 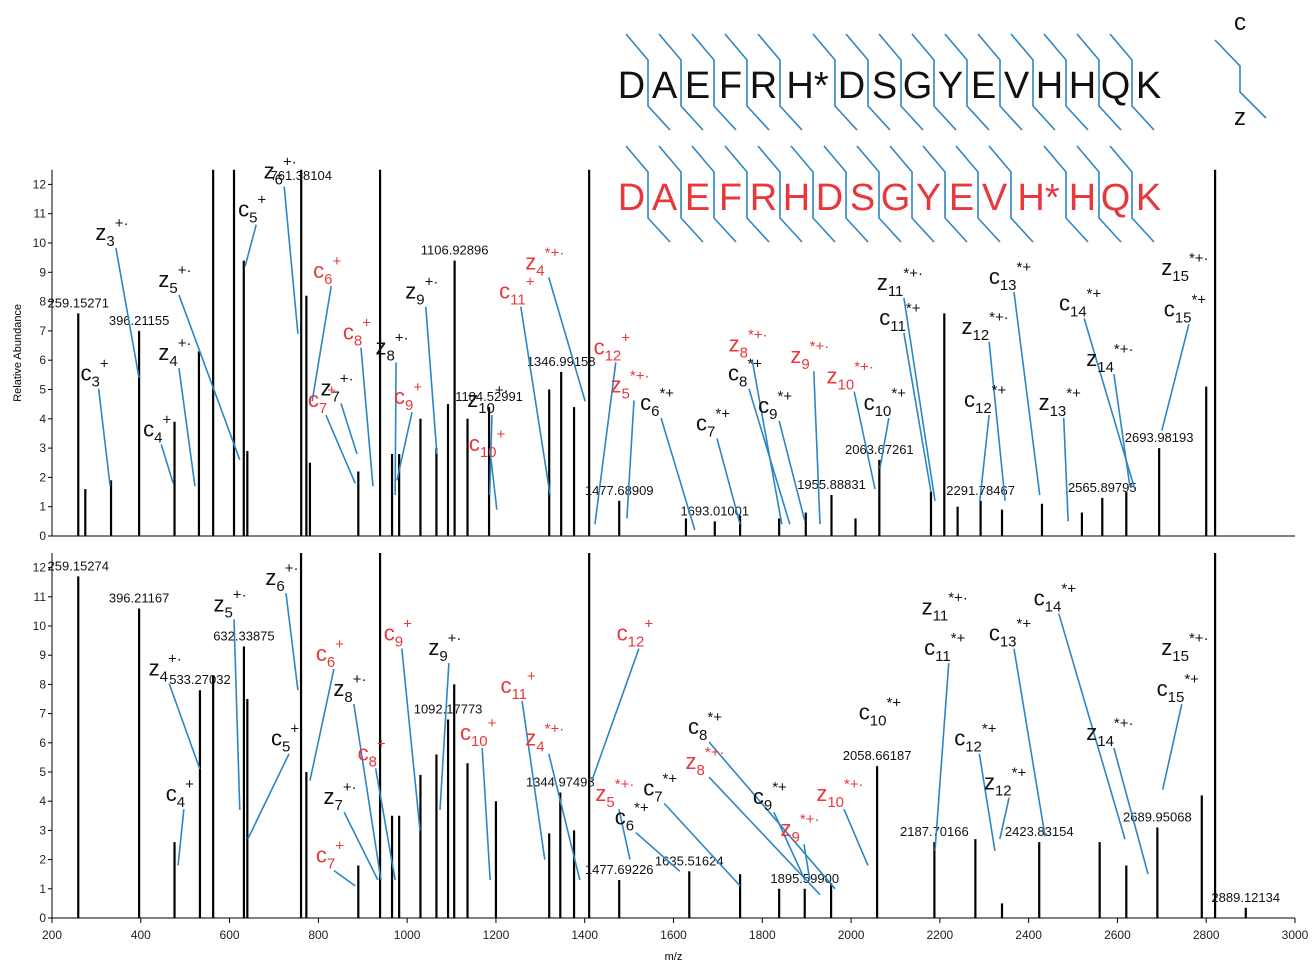 What do you see at coordinates (540, 270) in the screenshot?
I see `ion-number: 4` at bounding box center [540, 270].